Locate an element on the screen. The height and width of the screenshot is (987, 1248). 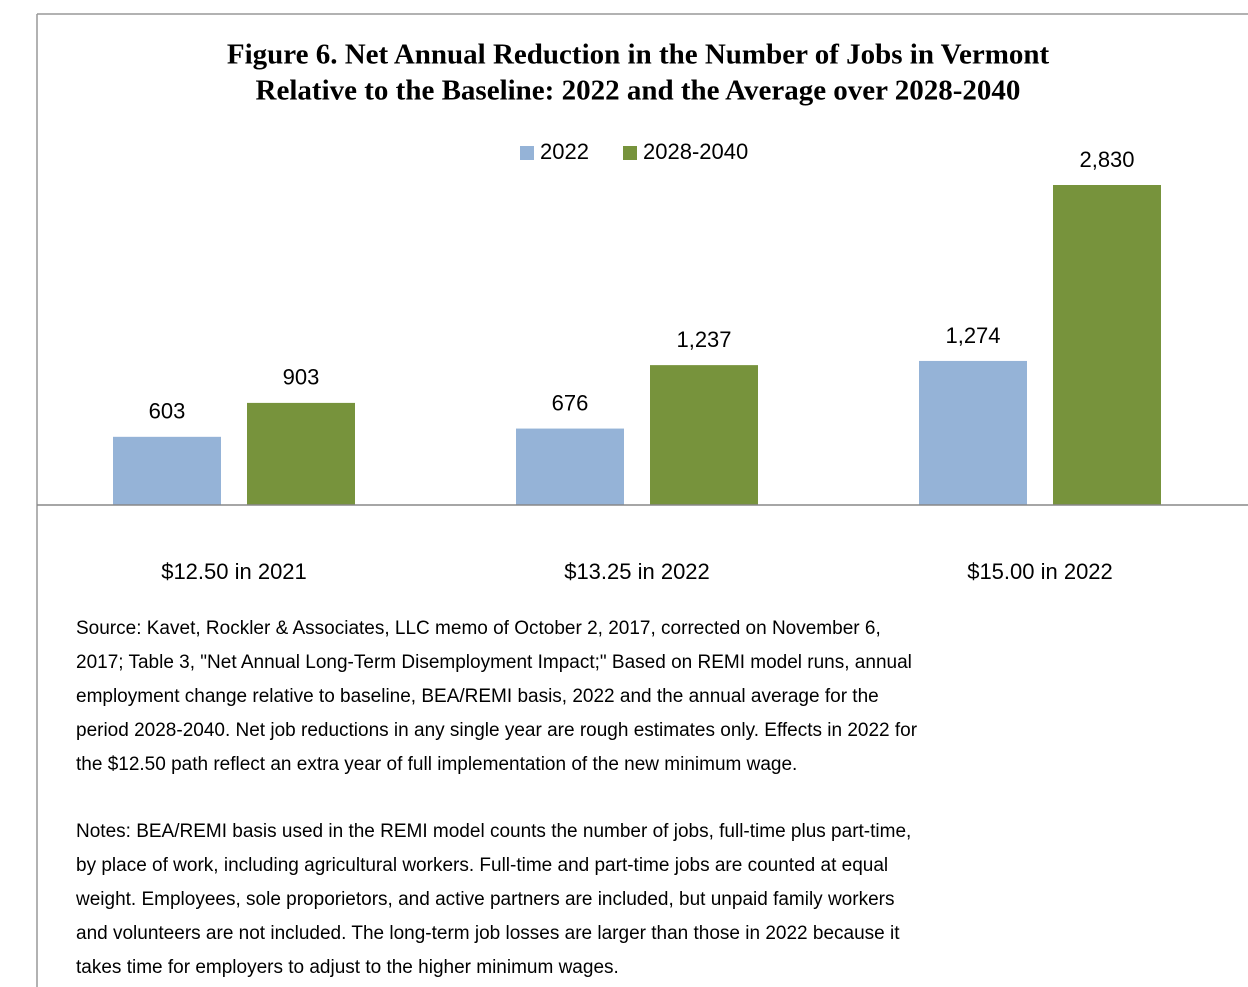
x-tick-label: $13.25 in 2022 is located at coordinates (637, 571).